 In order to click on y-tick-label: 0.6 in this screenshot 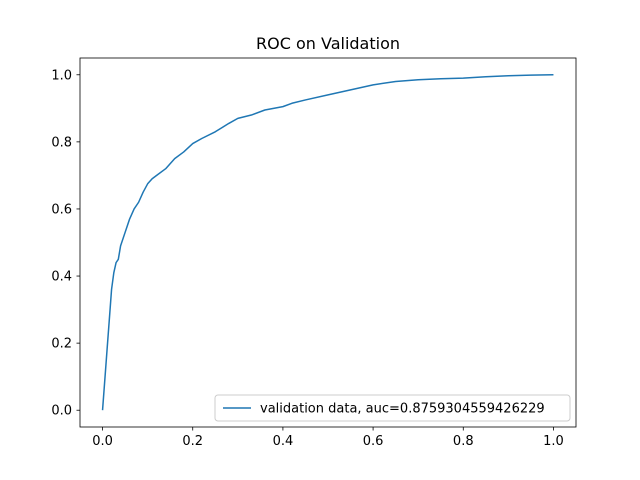, I will do `click(61, 209)`.